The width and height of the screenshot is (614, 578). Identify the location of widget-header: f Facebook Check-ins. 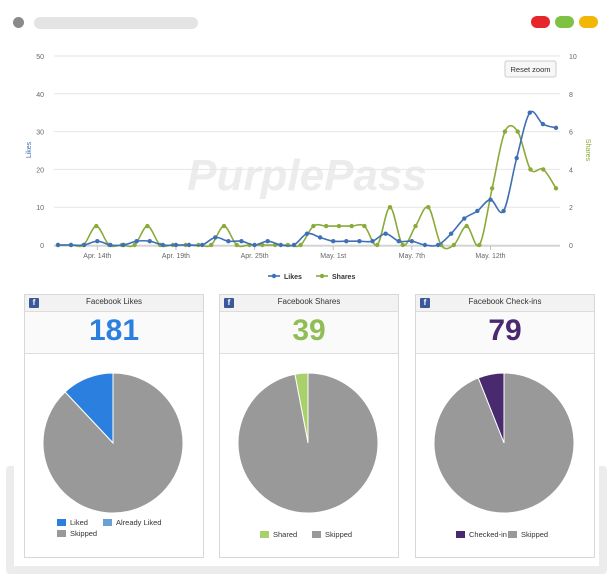
(505, 303).